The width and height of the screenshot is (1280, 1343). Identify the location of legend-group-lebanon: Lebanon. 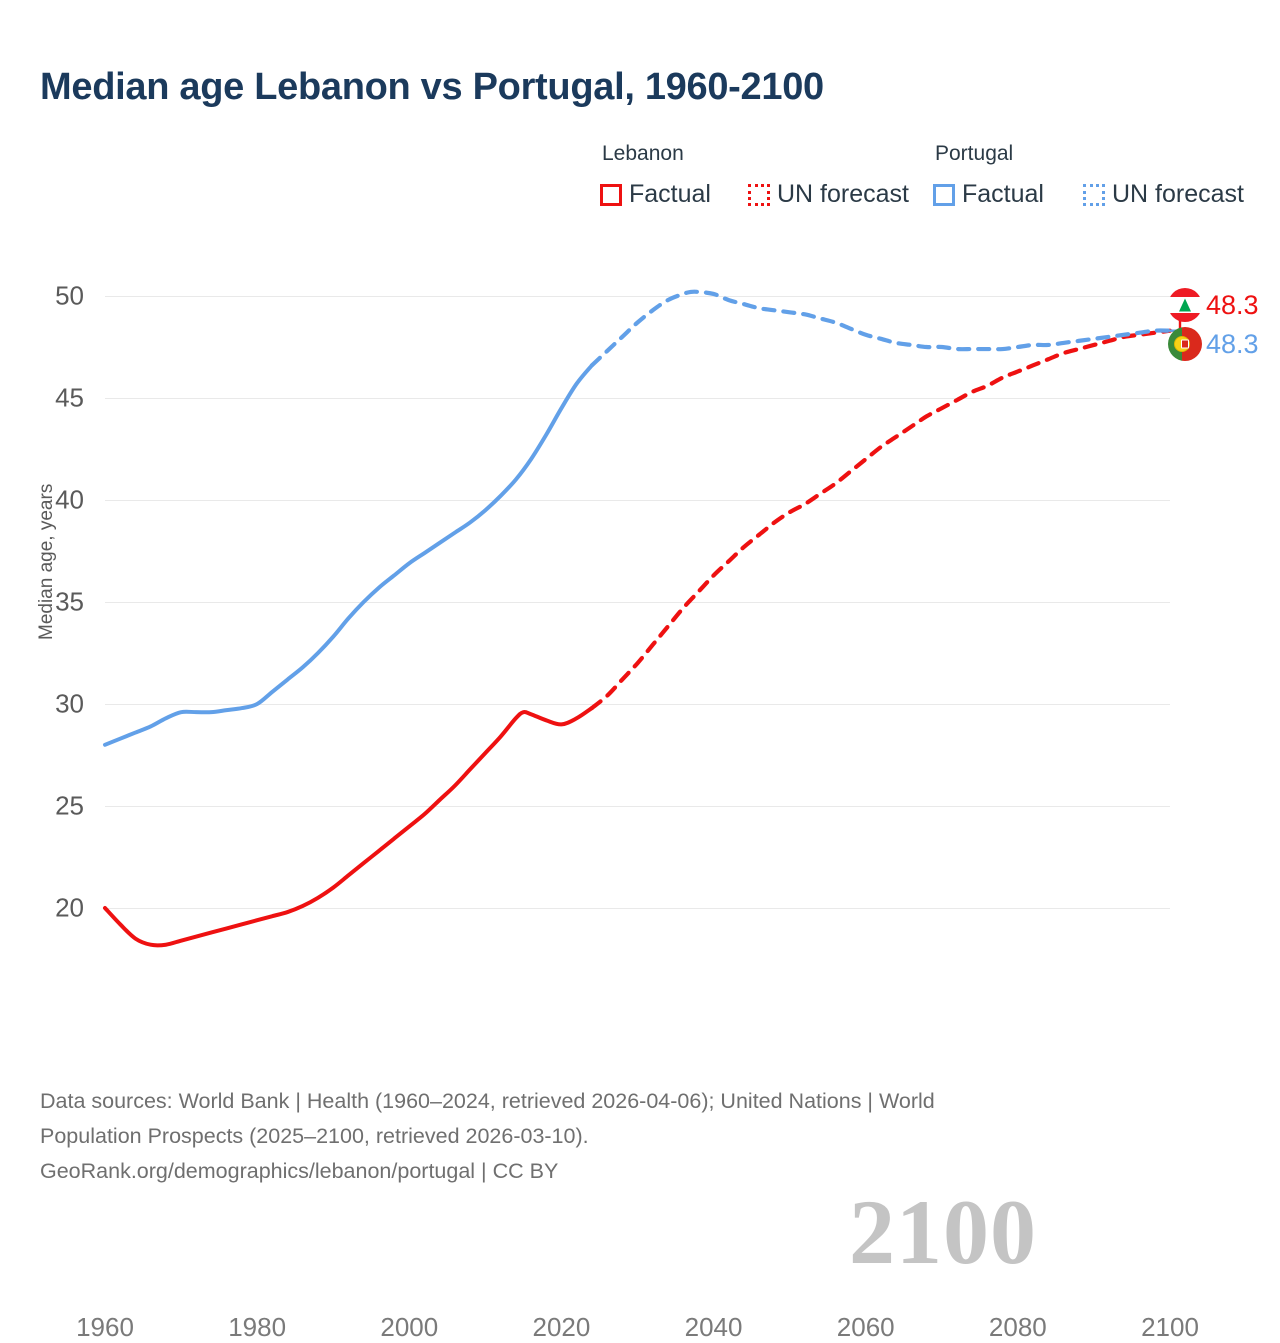
(643, 153).